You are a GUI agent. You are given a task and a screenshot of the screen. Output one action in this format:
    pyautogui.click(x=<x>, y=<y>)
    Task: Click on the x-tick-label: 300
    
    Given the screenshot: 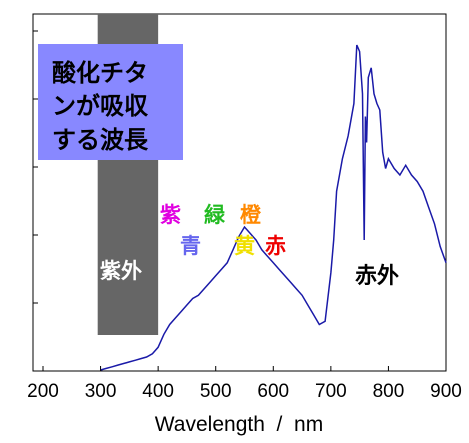 What is the action you would take?
    pyautogui.click(x=101, y=391)
    